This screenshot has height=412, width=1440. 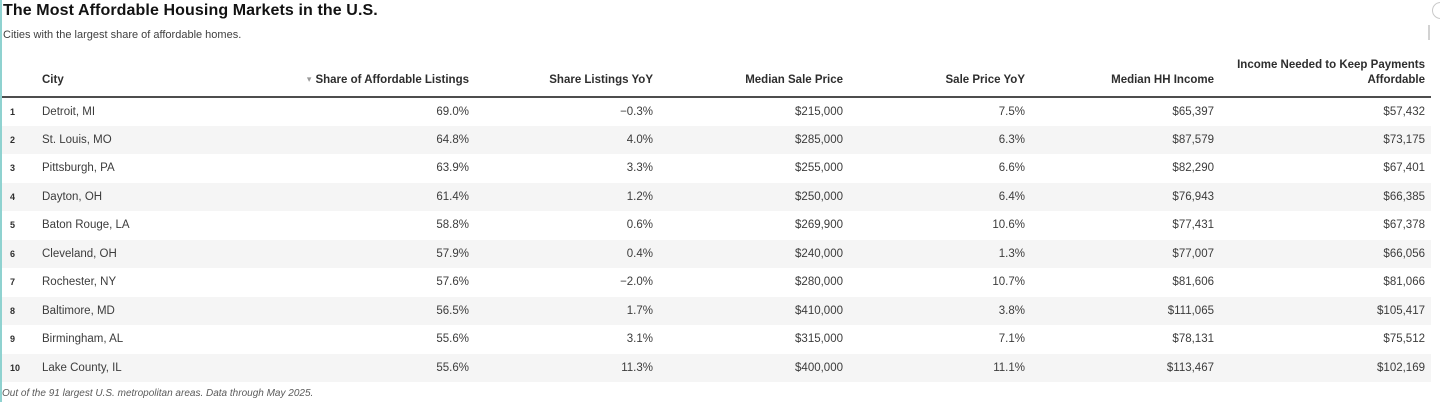 What do you see at coordinates (1009, 367) in the screenshot?
I see `cell-sale_yoy: 11.1%` at bounding box center [1009, 367].